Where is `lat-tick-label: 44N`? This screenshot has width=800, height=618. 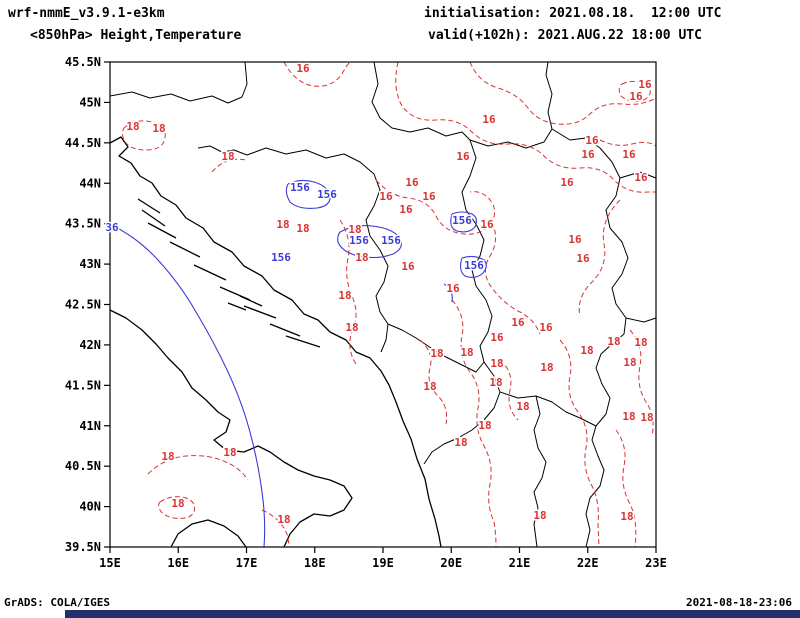
lat-tick-label: 44N is located at coordinates (90, 183).